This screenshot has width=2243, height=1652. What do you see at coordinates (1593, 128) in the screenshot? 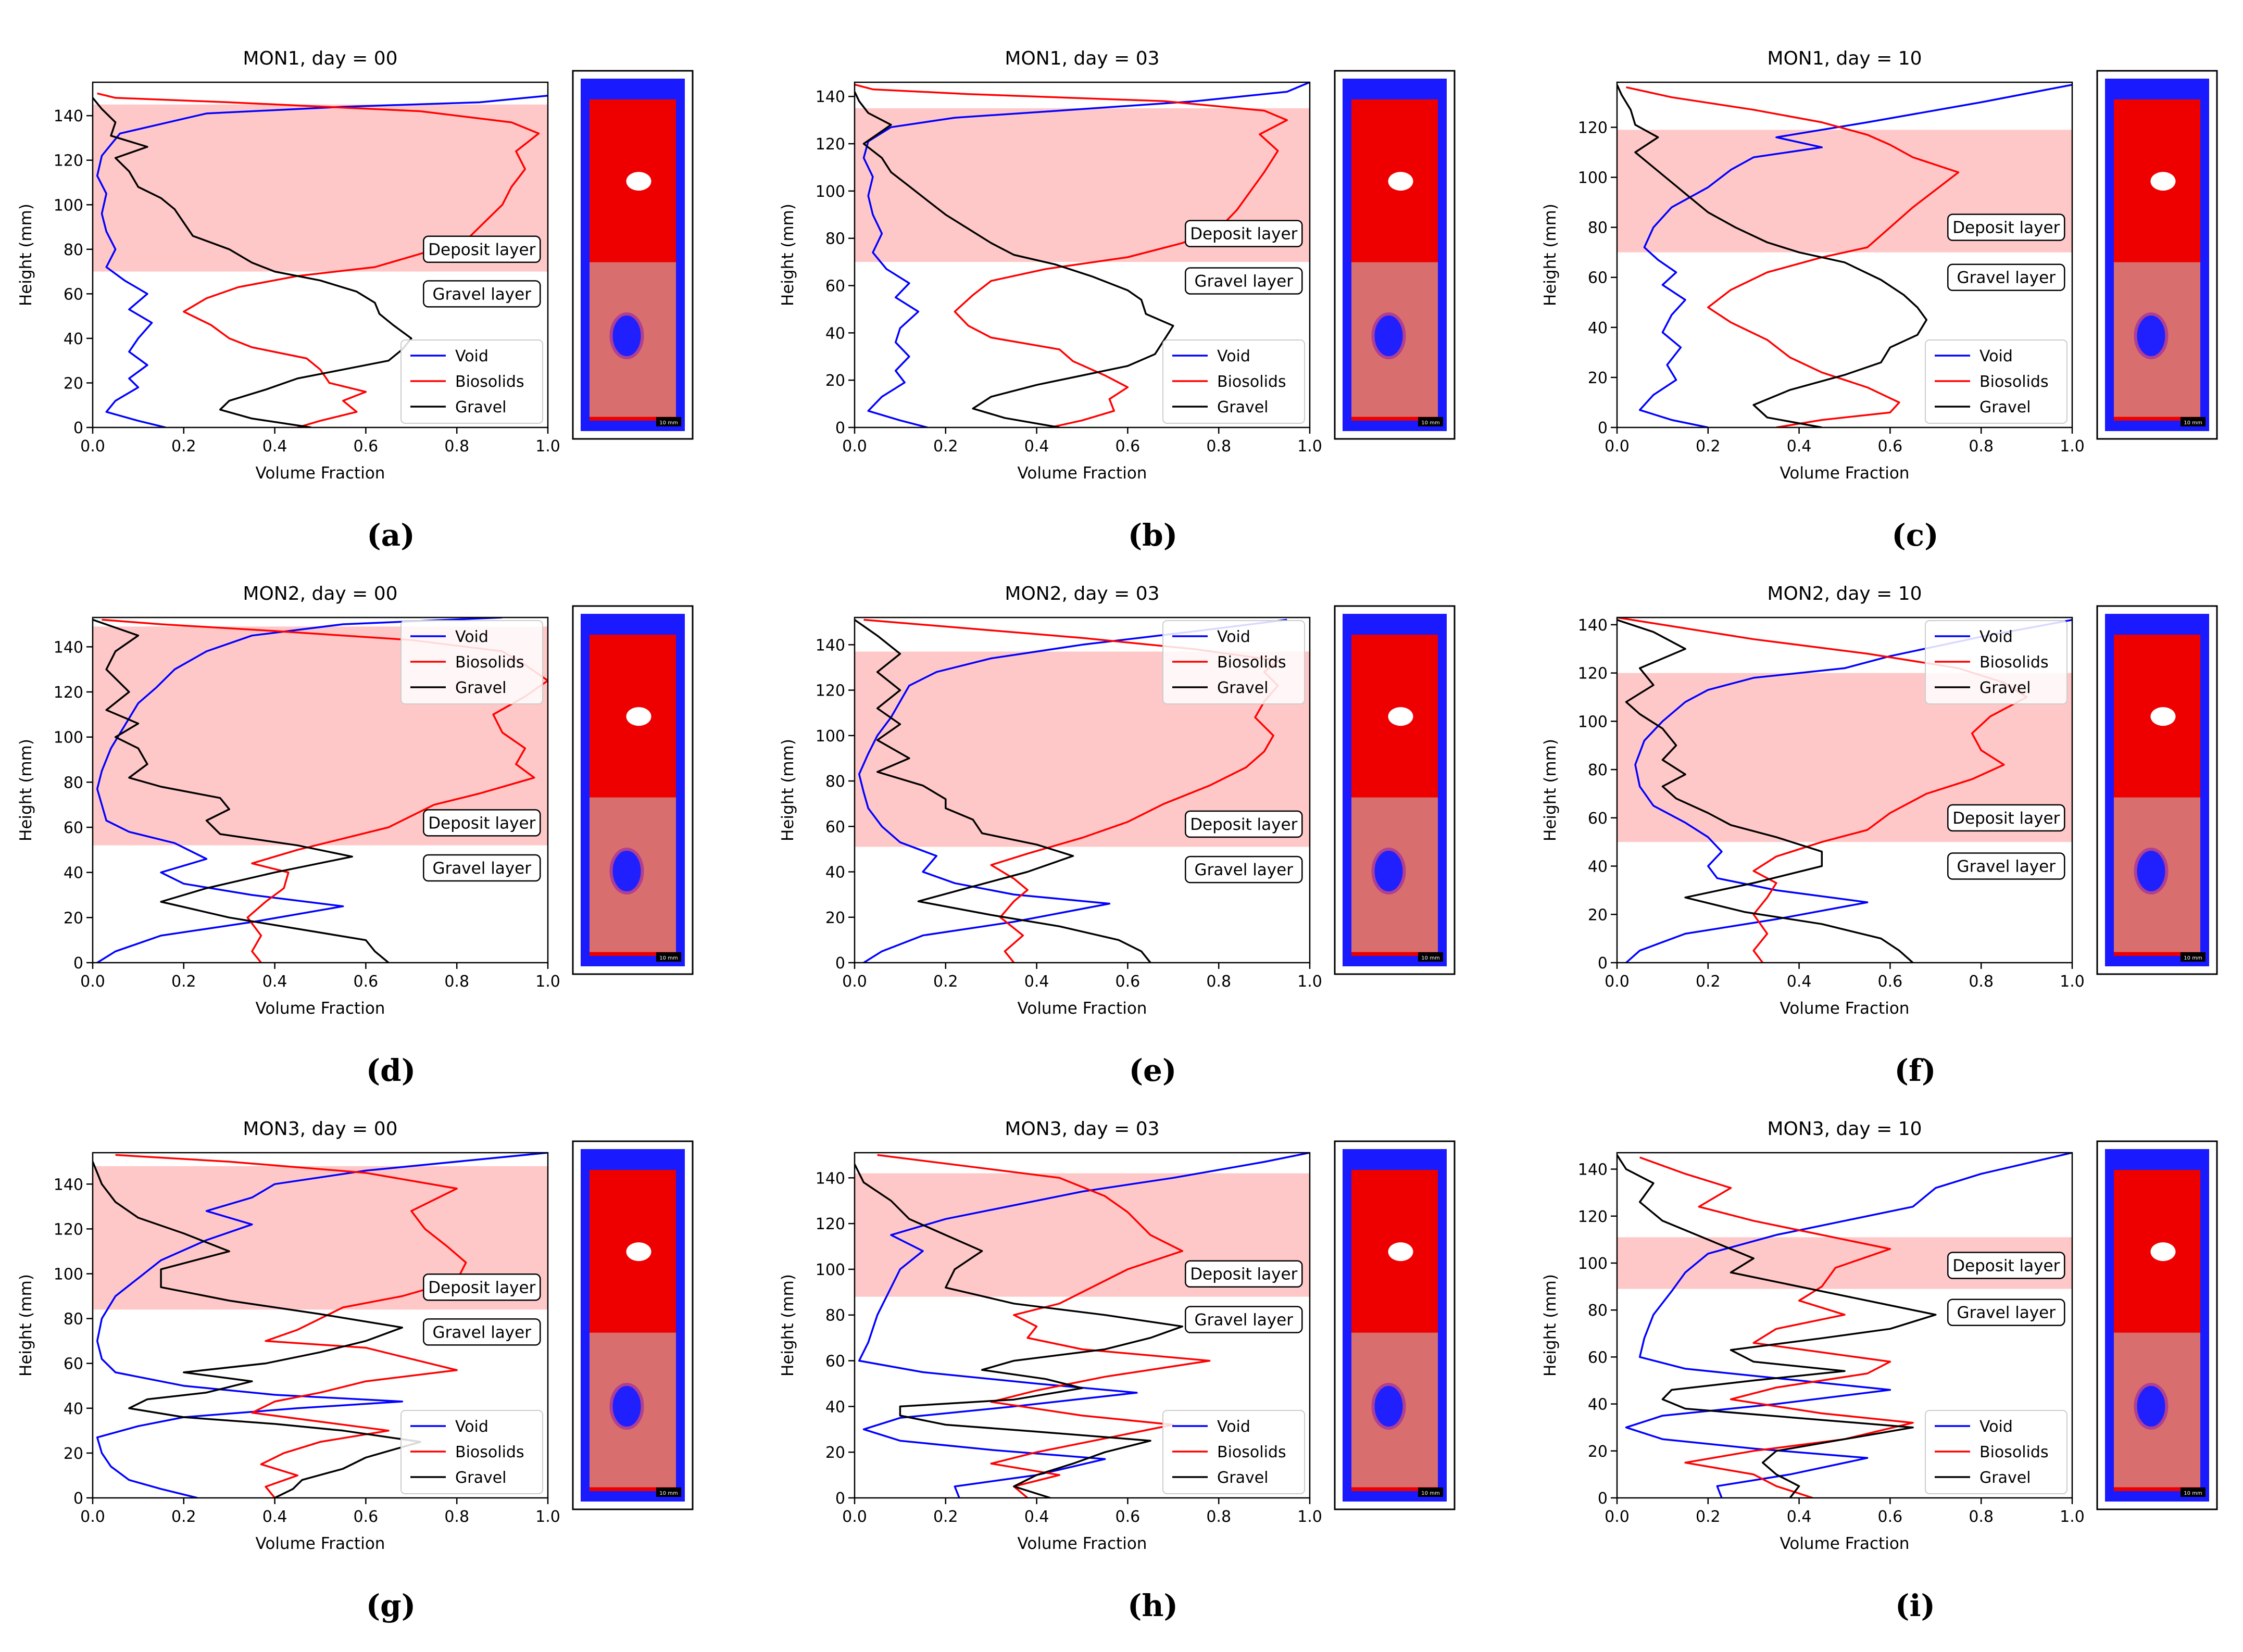
I see `y-tick-label: 120` at bounding box center [1593, 128].